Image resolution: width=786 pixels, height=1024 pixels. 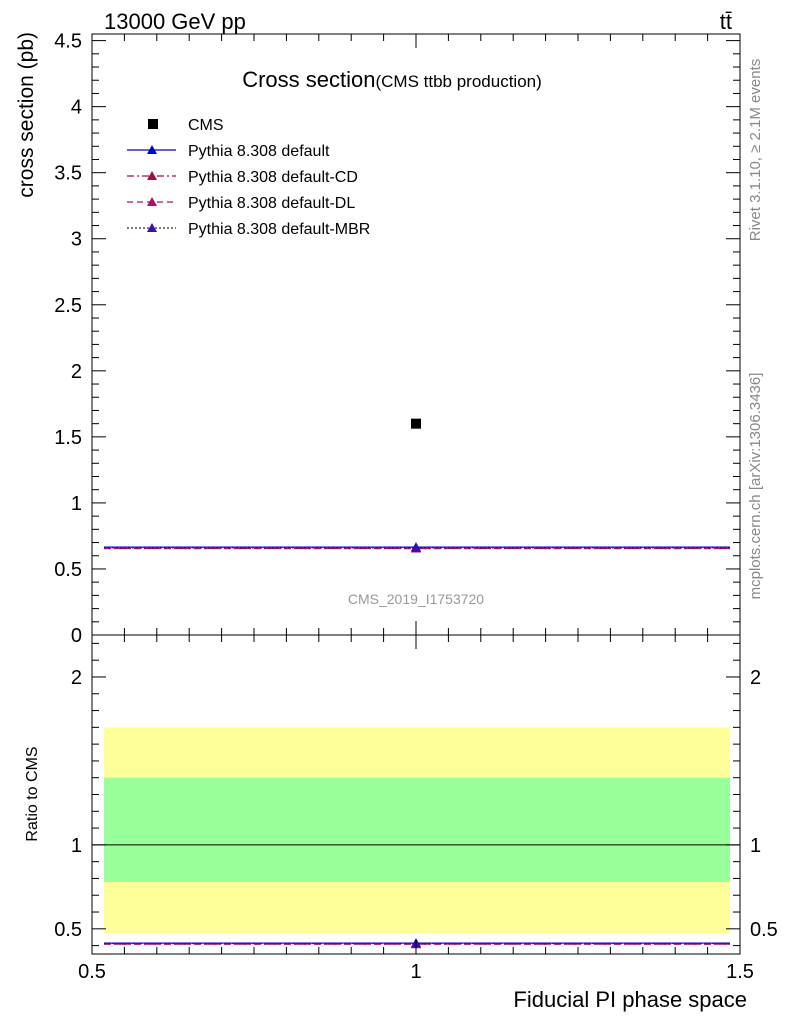 I want to click on analysis-id-label: CMS_2019_I1753720, so click(x=416, y=599).